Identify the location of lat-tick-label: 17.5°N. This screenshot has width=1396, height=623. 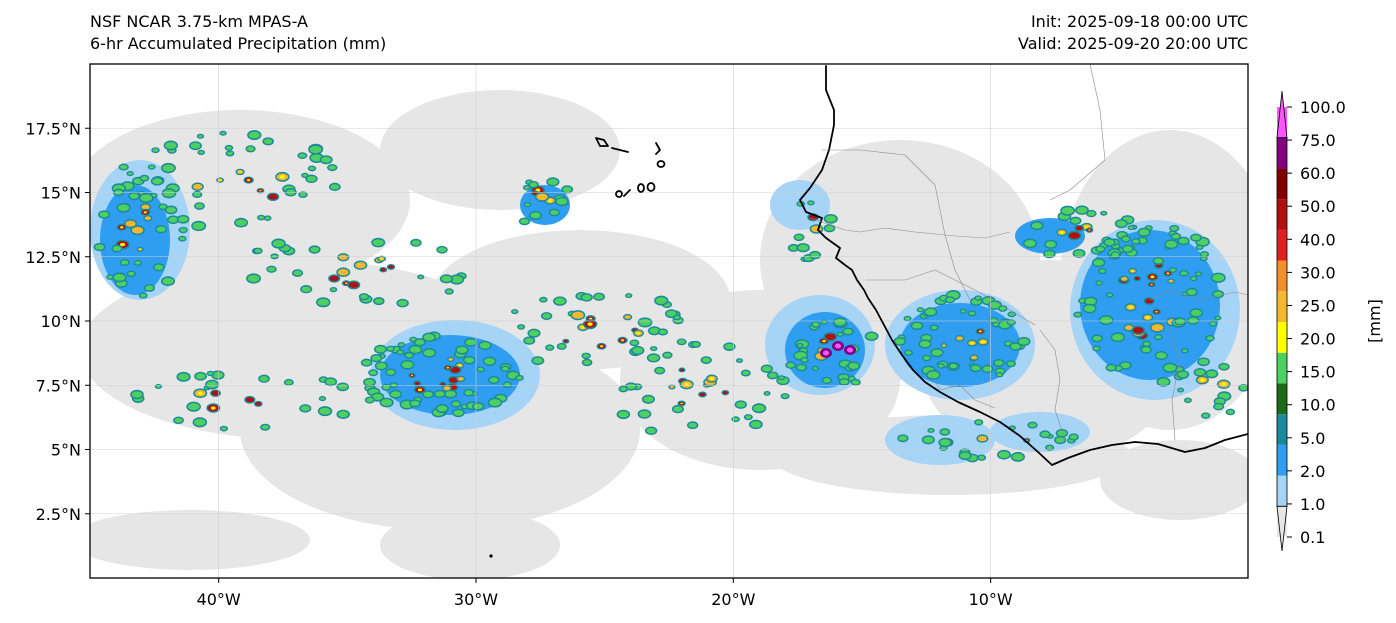
(53, 128).